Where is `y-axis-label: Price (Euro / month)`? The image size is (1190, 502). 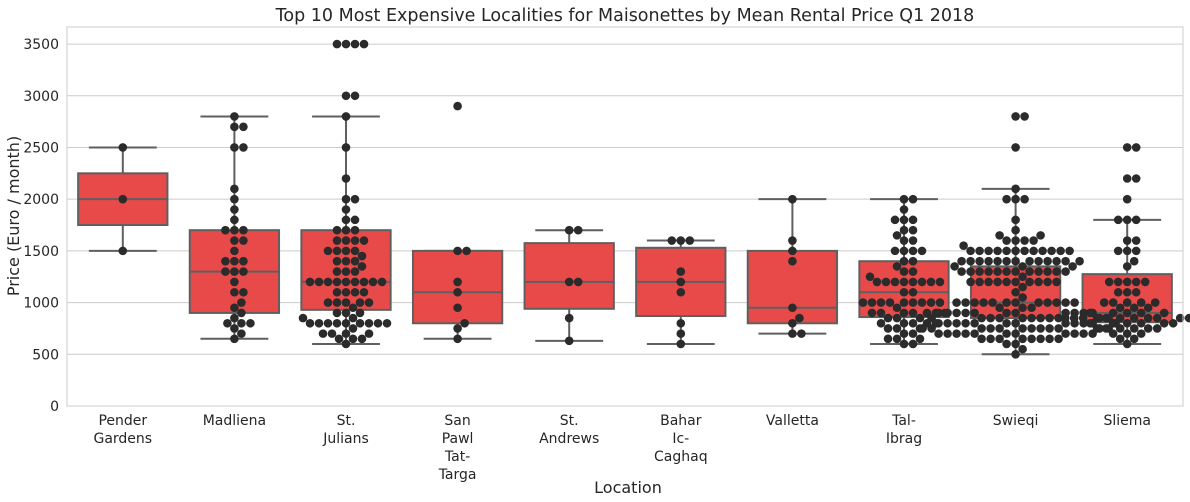
y-axis-label: Price (Euro / month) is located at coordinates (13, 216).